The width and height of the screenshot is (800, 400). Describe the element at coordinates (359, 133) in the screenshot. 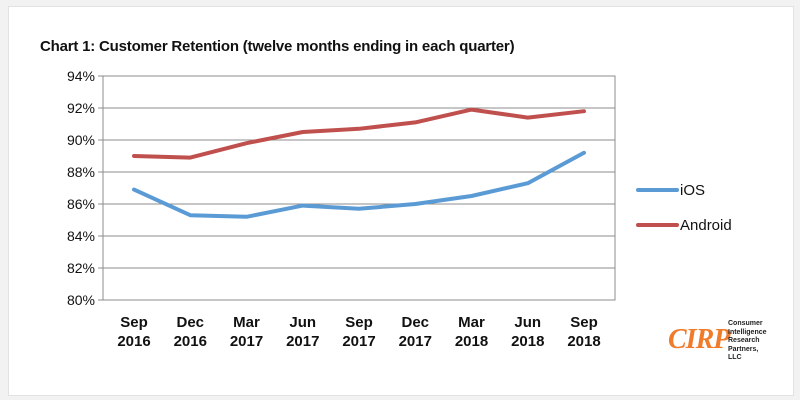

I see `series-line-android` at that location.